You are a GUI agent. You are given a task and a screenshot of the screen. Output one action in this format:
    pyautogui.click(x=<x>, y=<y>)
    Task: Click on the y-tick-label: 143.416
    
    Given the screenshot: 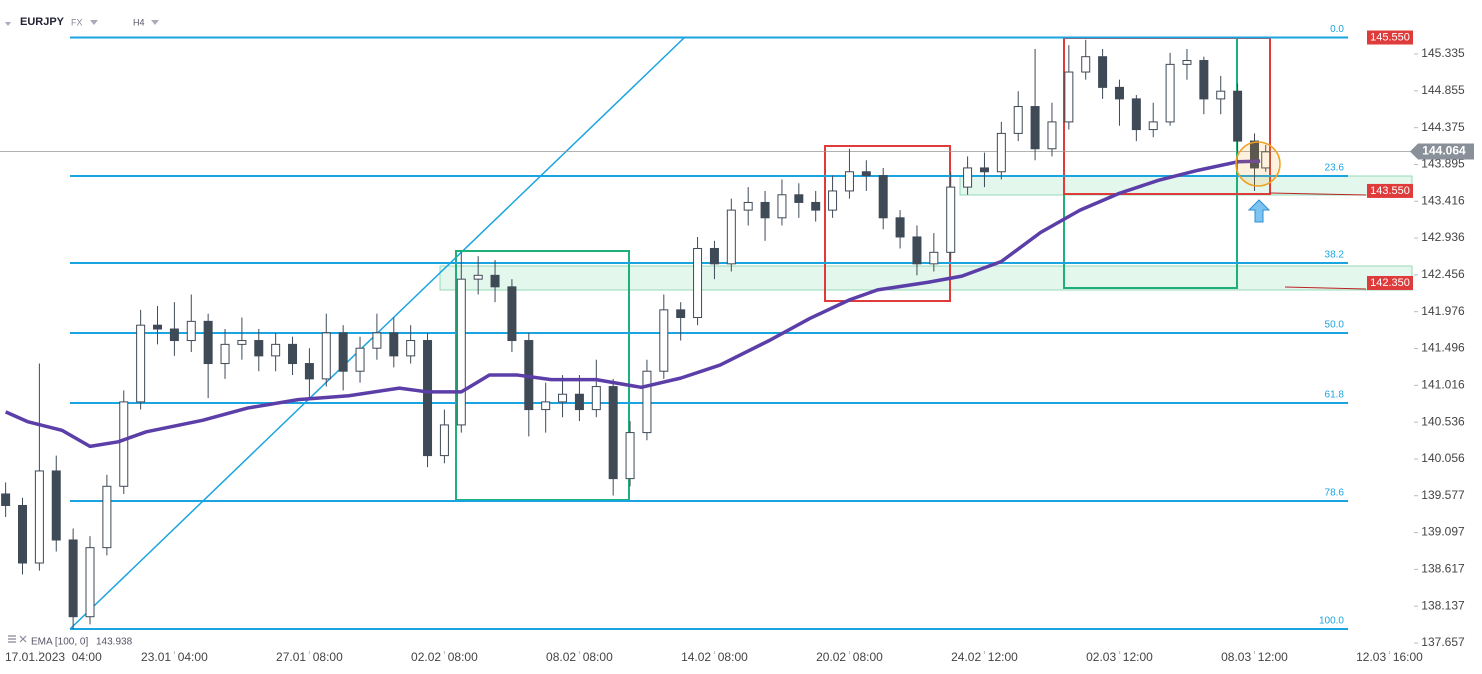 What is the action you would take?
    pyautogui.click(x=1443, y=200)
    